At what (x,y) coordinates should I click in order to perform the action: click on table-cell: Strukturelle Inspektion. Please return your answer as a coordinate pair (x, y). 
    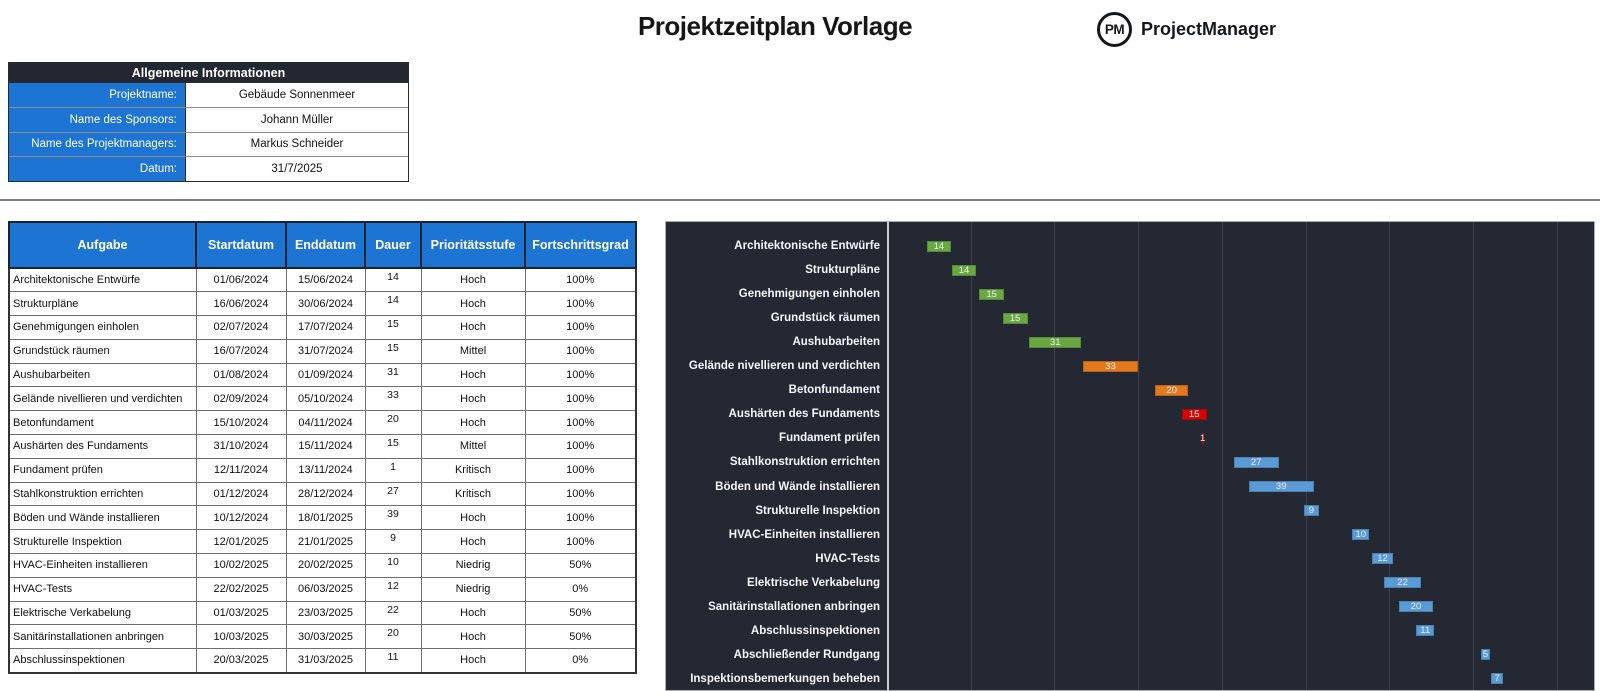
    Looking at the image, I should click on (102, 542).